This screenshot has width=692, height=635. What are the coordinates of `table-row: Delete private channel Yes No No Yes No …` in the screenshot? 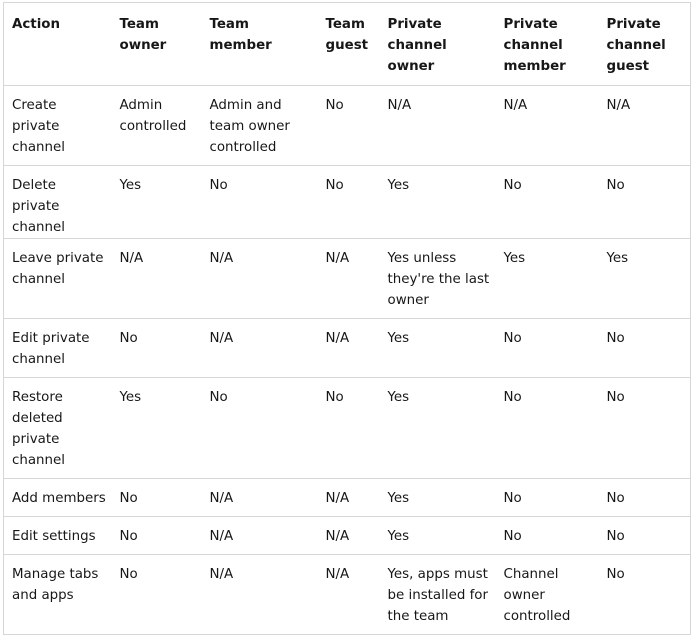 It's located at (347, 202).